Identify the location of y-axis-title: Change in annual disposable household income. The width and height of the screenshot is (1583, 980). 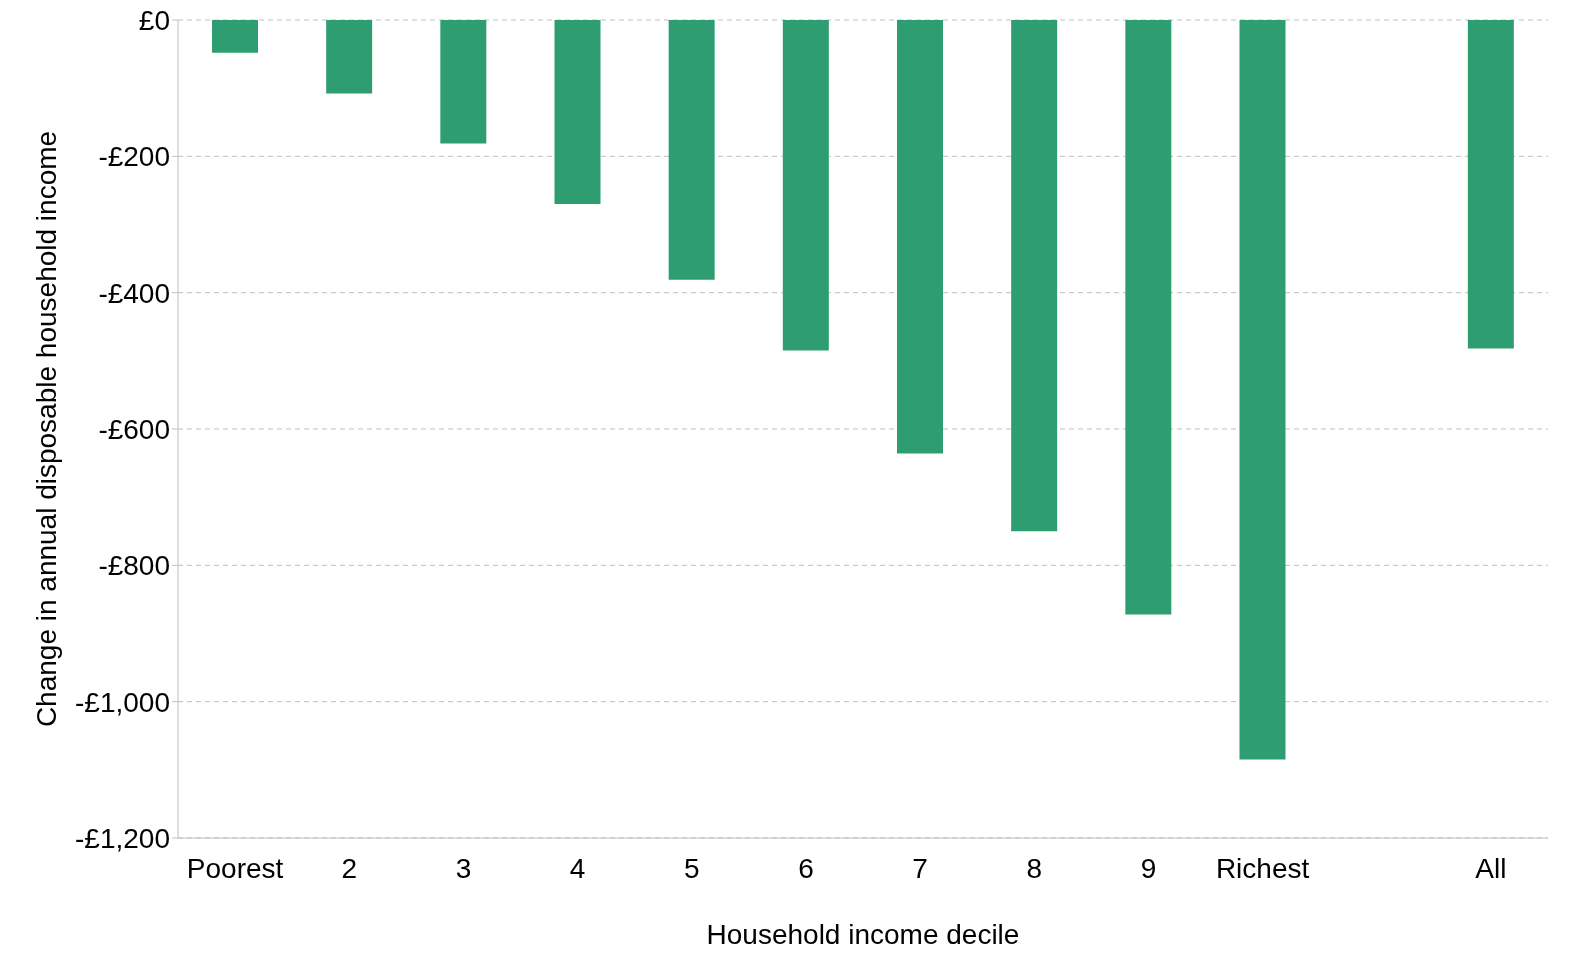
(46, 429).